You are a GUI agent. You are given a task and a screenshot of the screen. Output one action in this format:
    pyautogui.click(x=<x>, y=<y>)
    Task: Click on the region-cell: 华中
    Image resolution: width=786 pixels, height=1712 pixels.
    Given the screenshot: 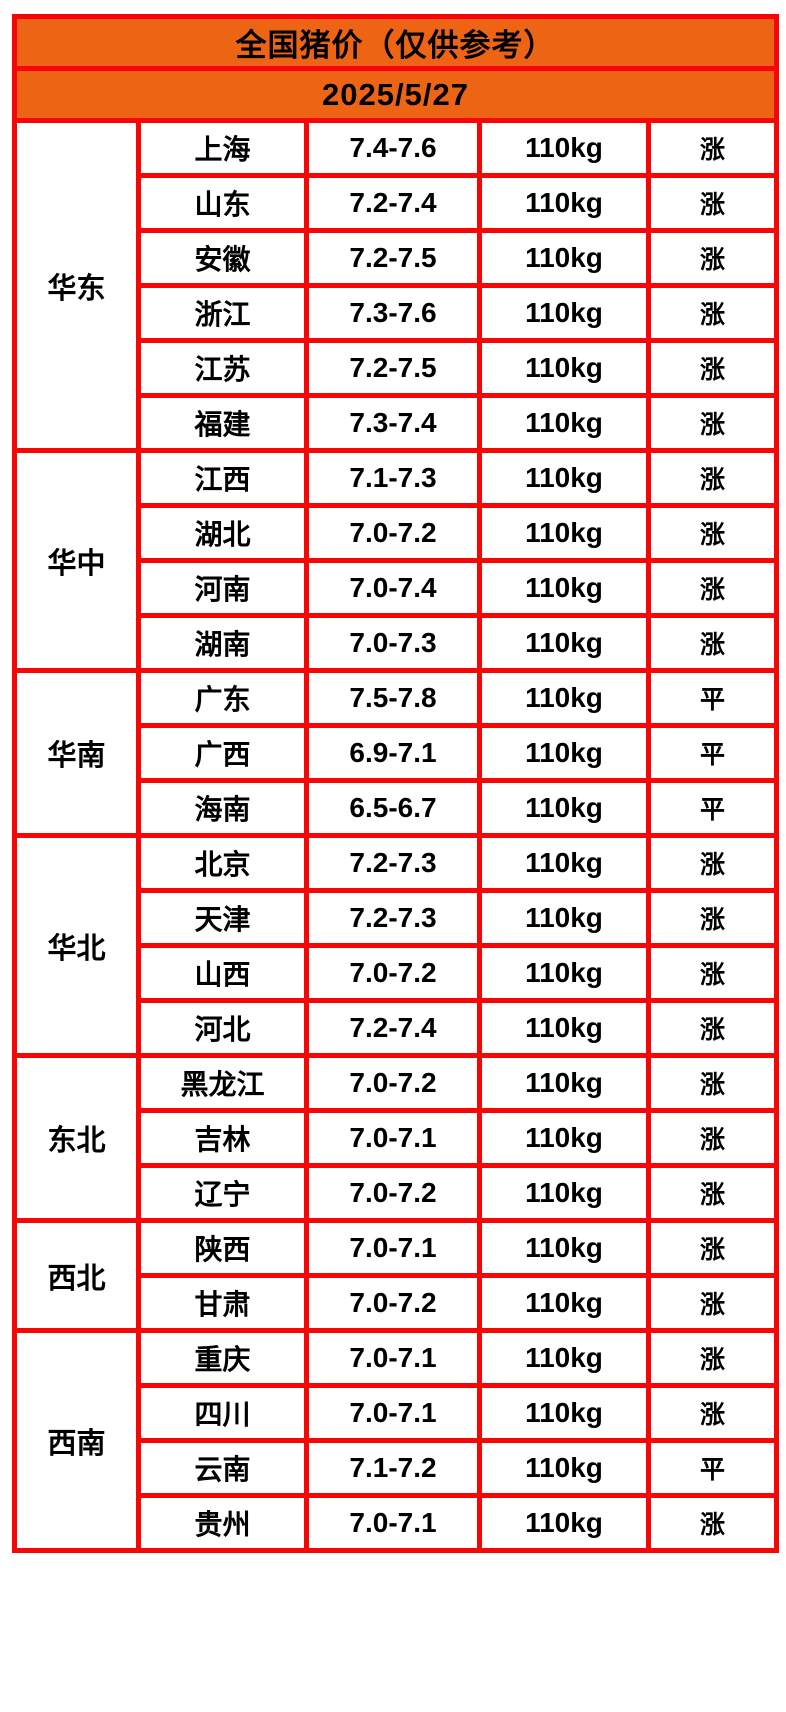 What is the action you would take?
    pyautogui.click(x=76, y=560)
    